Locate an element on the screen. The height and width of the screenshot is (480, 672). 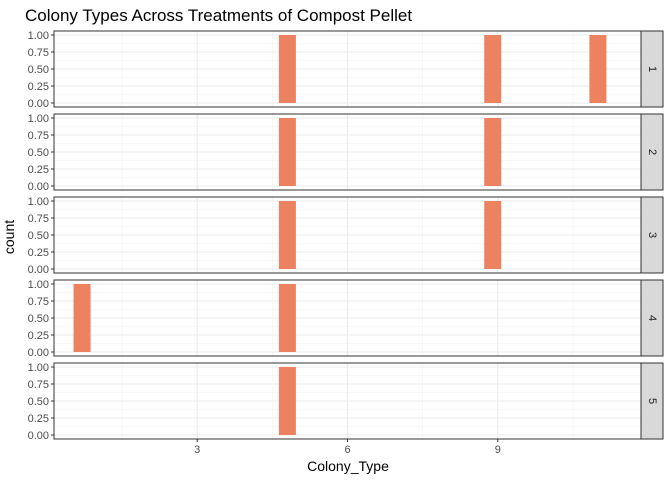
facet-strip-label: 3 is located at coordinates (652, 235).